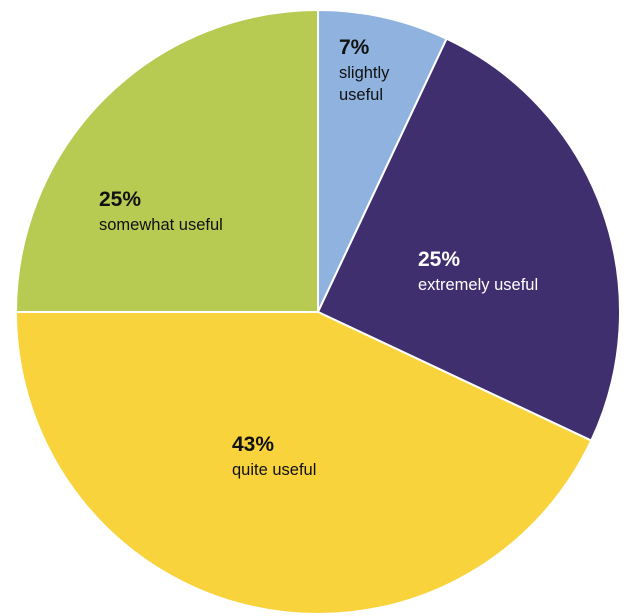 Image resolution: width=628 pixels, height=616 pixels. What do you see at coordinates (382, 160) in the screenshot?
I see `pie-slice-slightly-useful` at bounding box center [382, 160].